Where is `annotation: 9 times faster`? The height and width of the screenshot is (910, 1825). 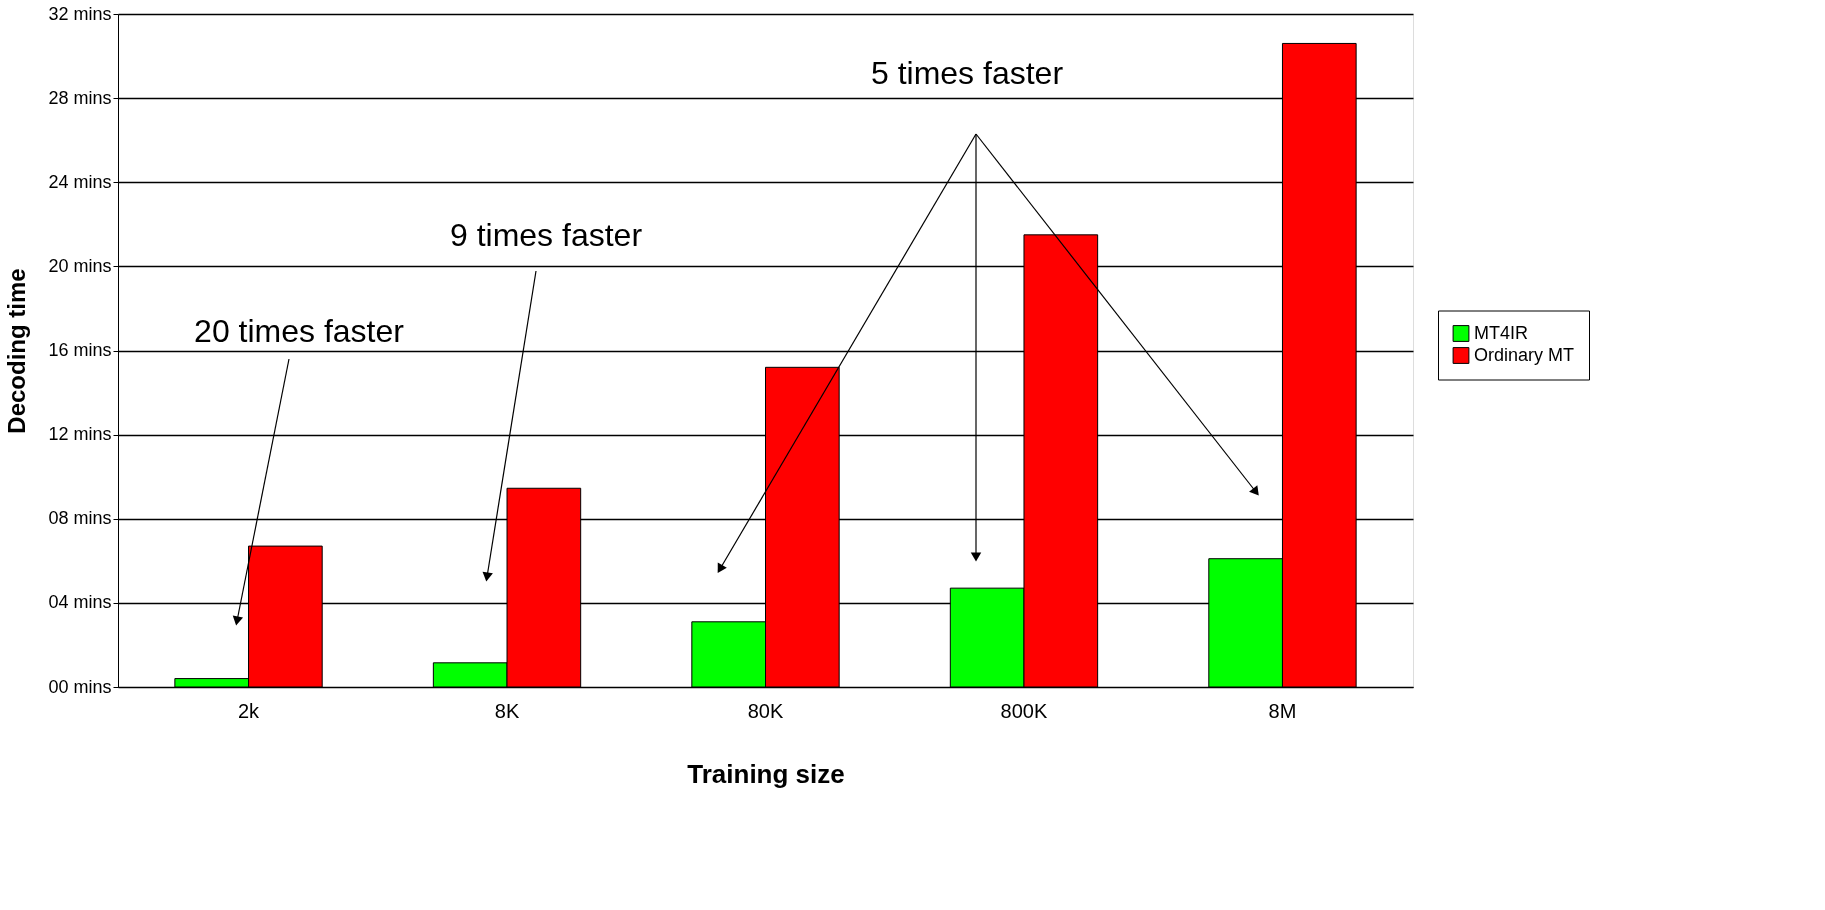
annotation: 9 times faster is located at coordinates (546, 235).